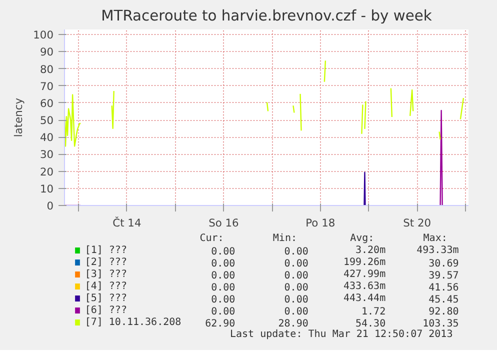  Describe the element at coordinates (47, 69) in the screenshot. I see `y-tick-label: 80` at that location.